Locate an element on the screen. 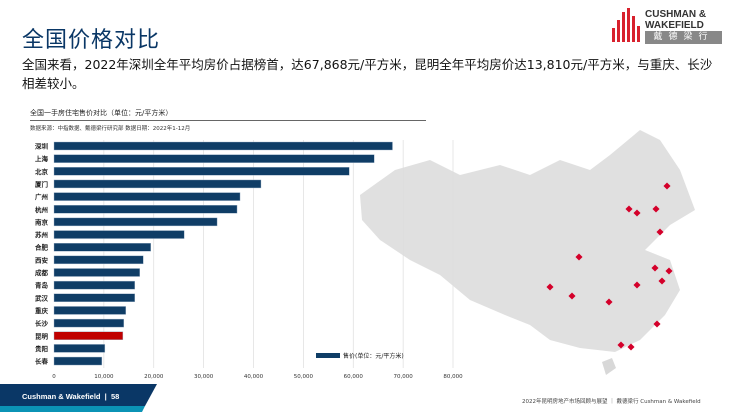  x-tick-label: 10,000 is located at coordinates (104, 377).